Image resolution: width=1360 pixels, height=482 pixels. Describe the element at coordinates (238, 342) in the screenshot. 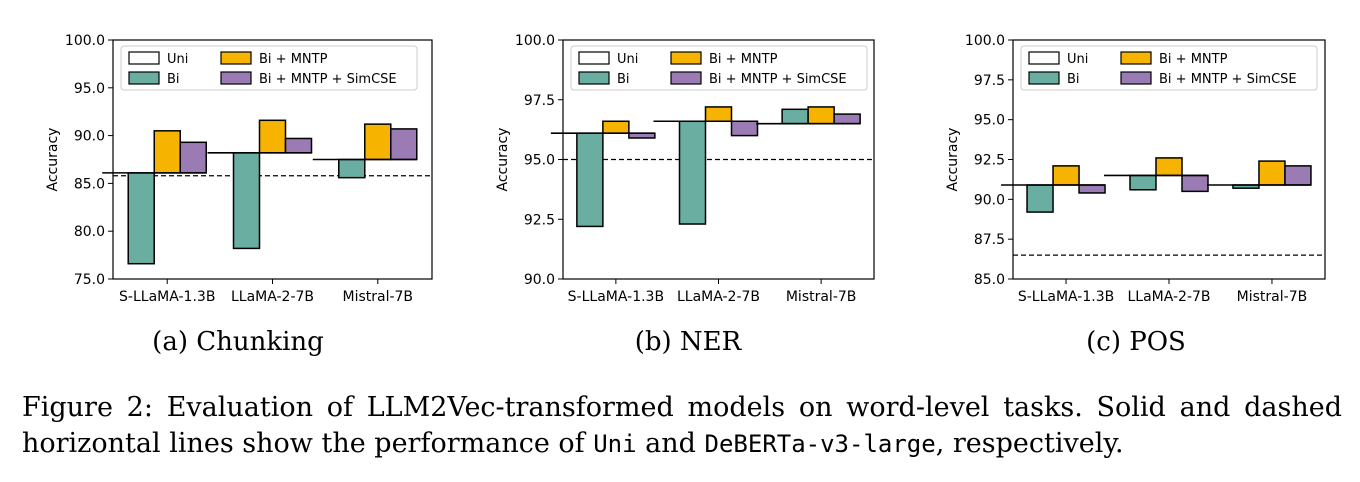

I see `subcaption: (a) Chunking` at that location.